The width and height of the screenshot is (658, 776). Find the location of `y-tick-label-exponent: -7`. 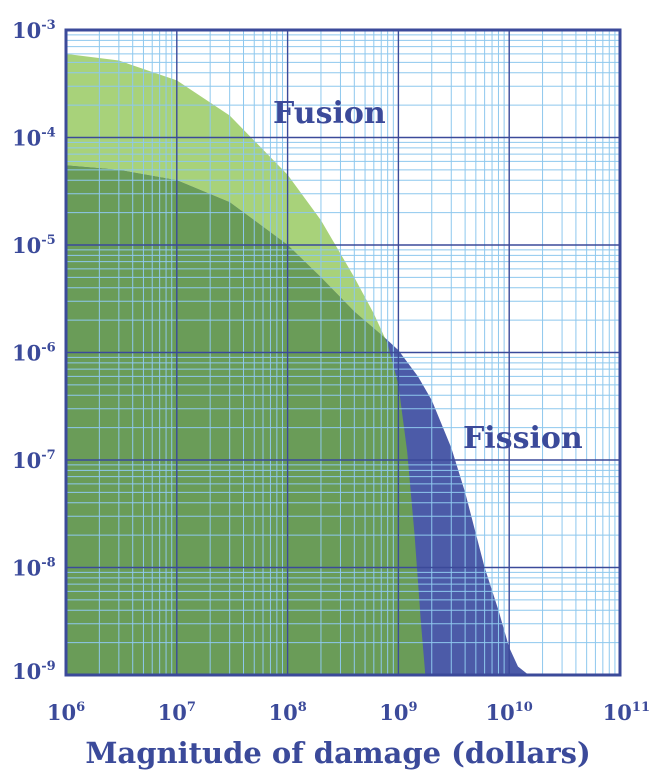

y-tick-label-exponent: -7 is located at coordinates (48, 455).